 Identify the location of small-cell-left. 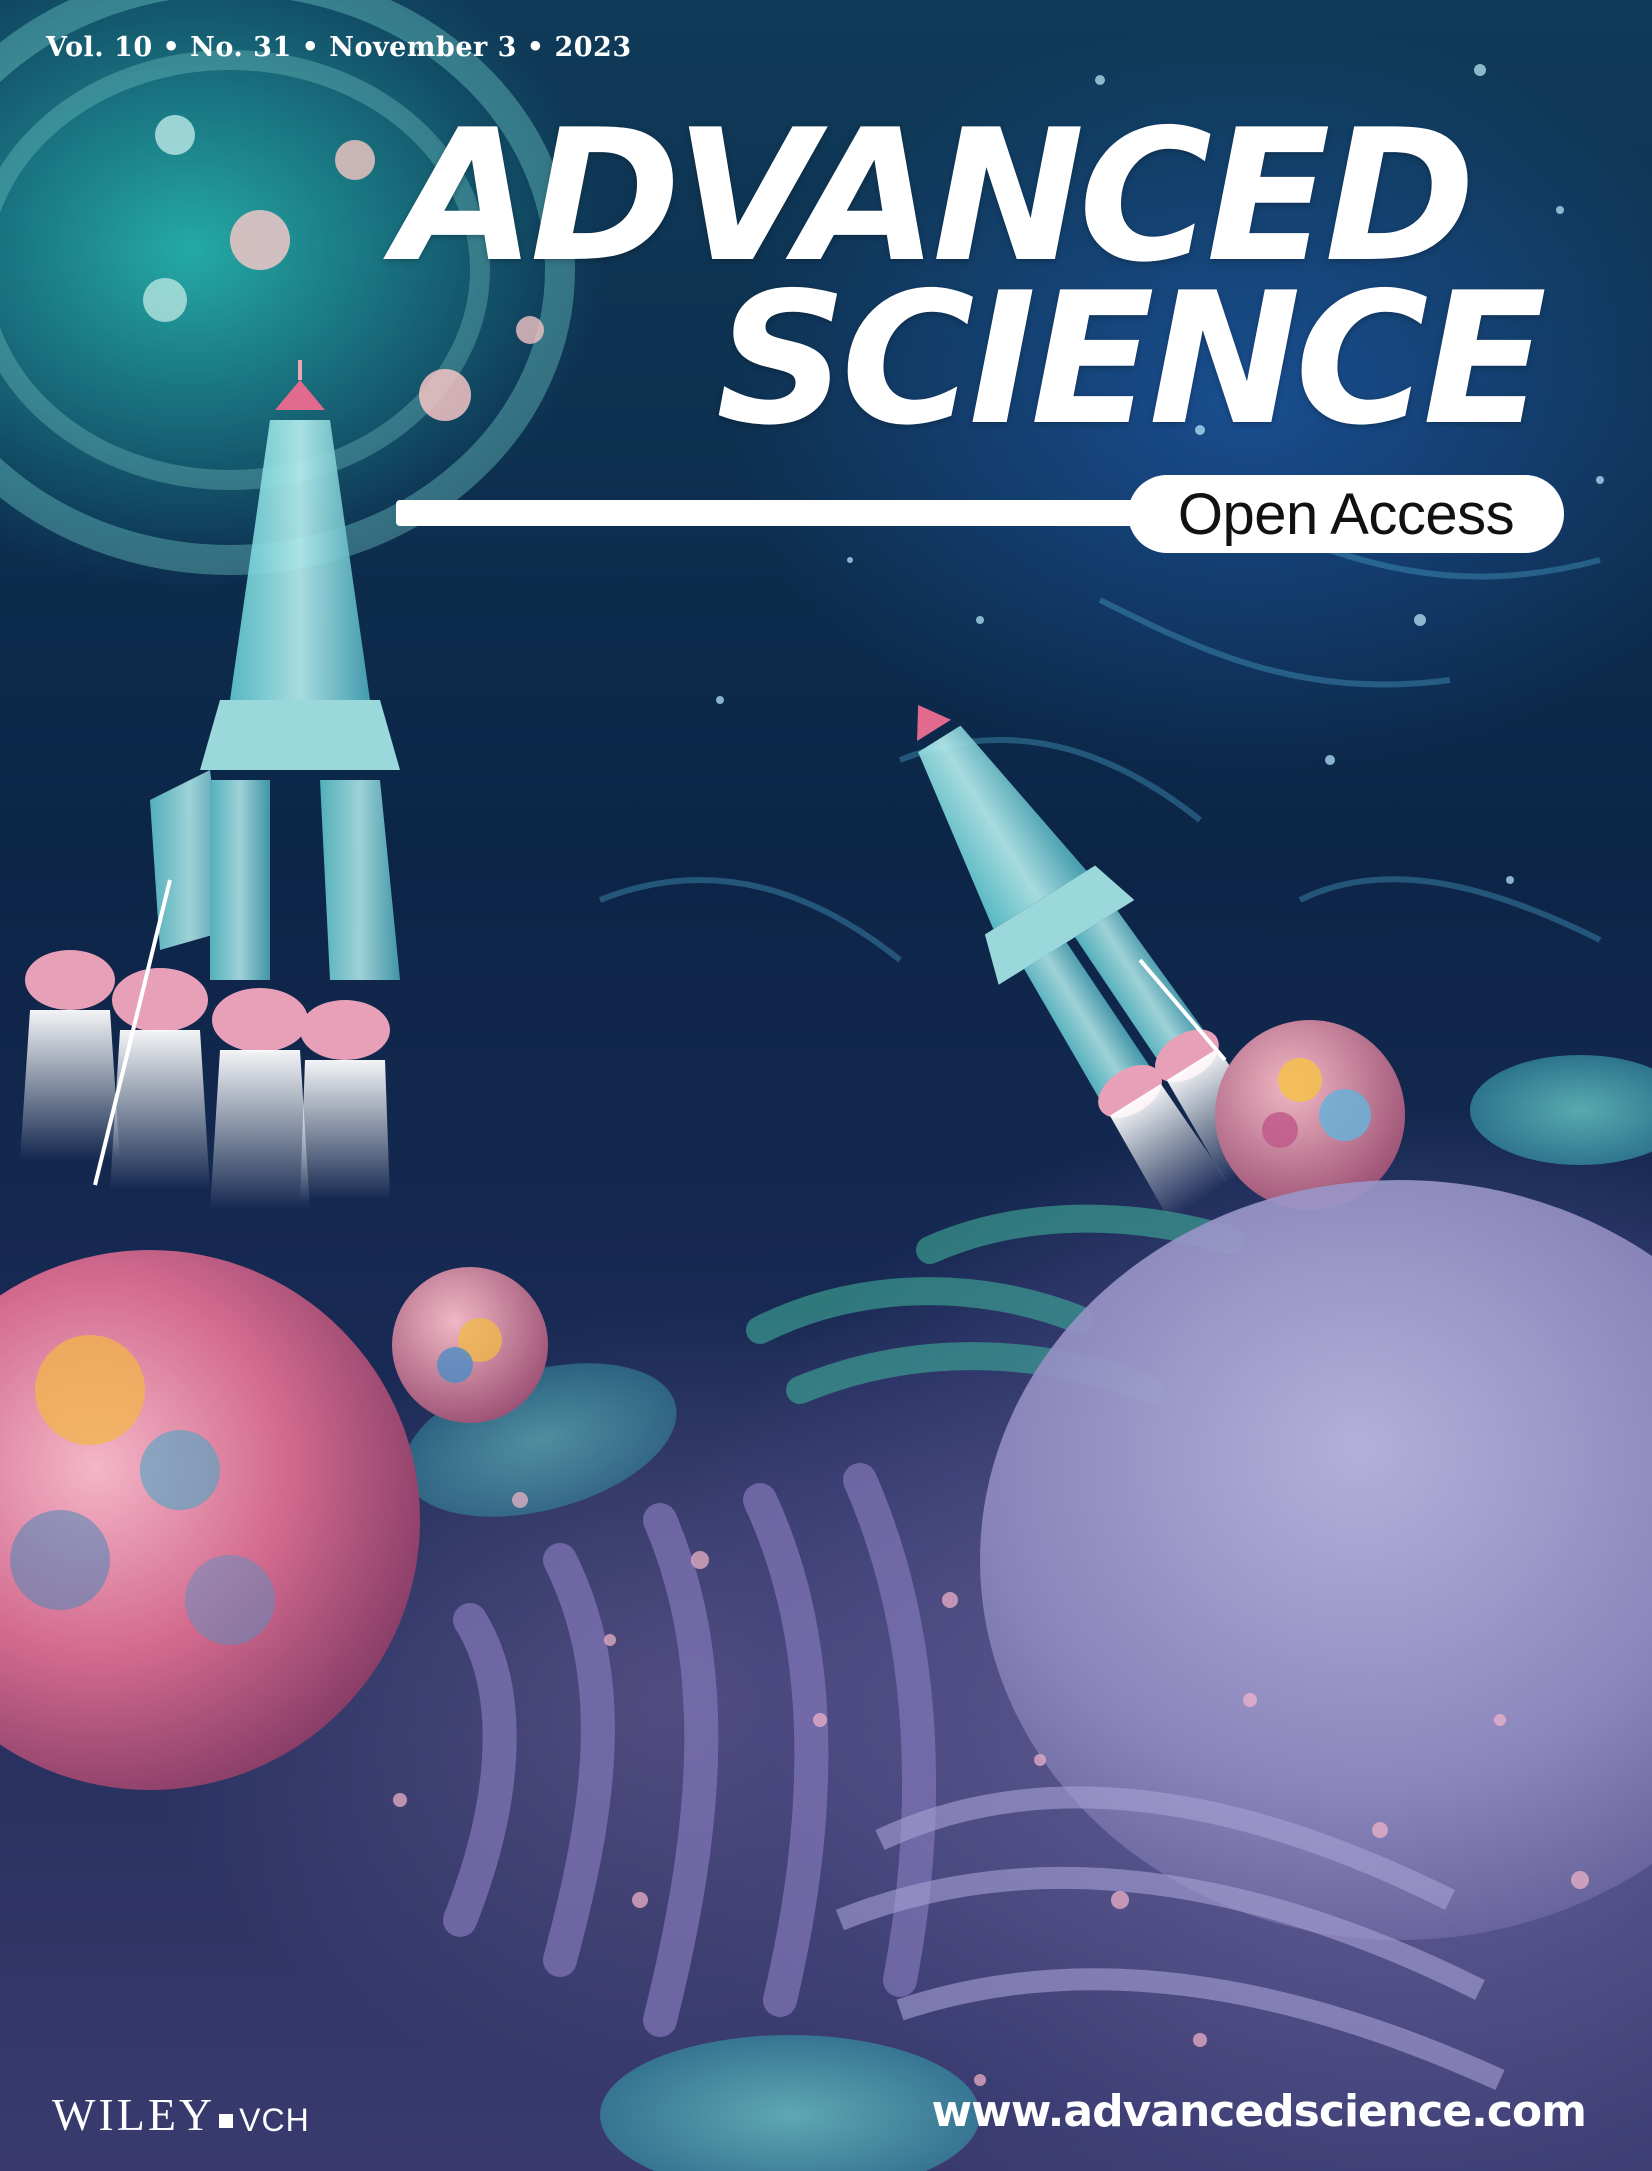
(470, 1345).